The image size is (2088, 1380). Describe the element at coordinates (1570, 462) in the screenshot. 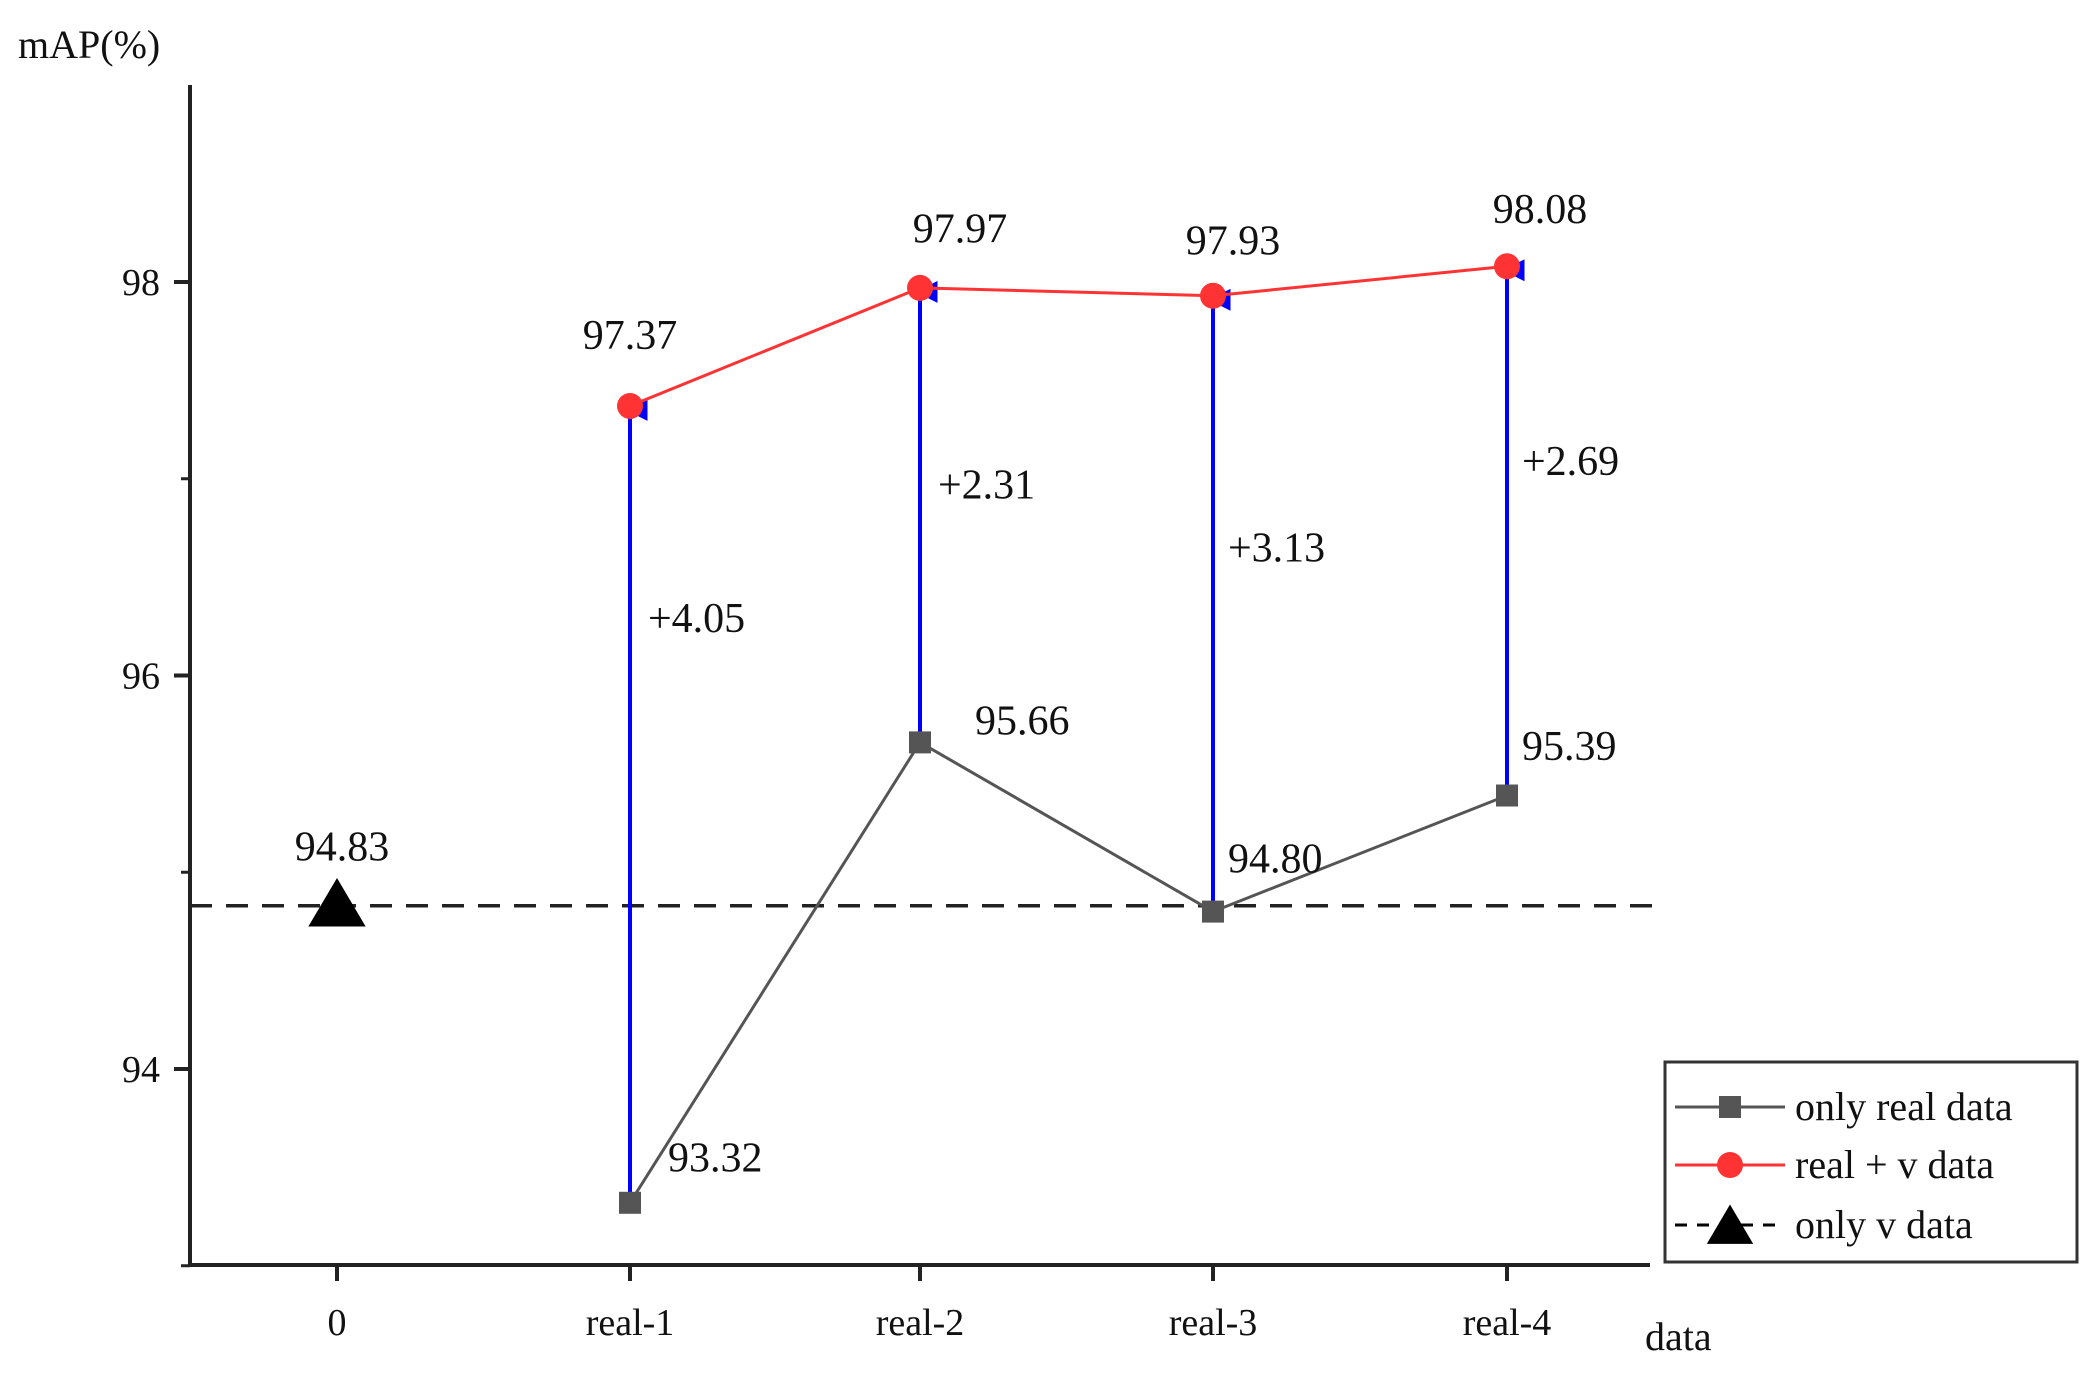

I see `improvement-label-real-4: +2.69` at that location.